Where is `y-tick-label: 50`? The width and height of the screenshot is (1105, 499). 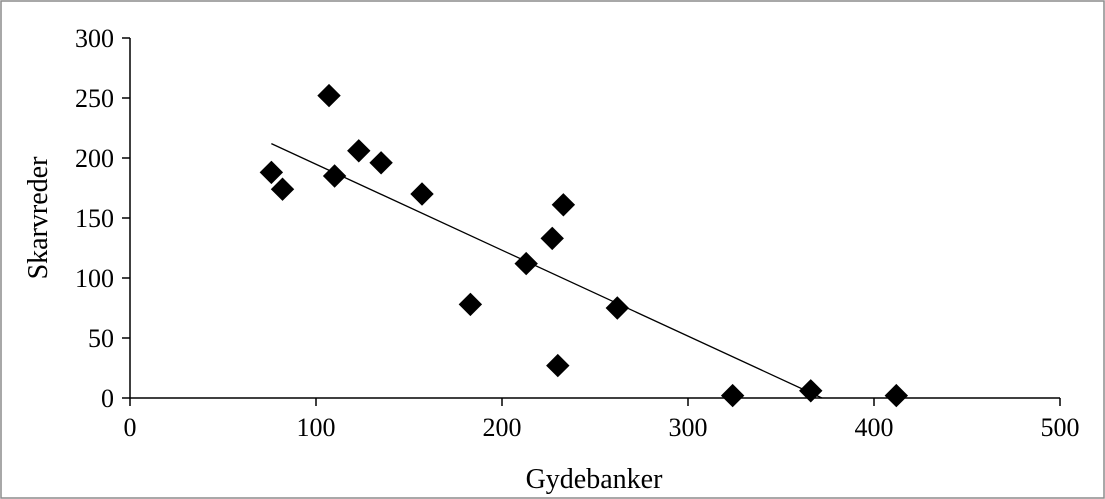
y-tick-label: 50 is located at coordinates (101, 338).